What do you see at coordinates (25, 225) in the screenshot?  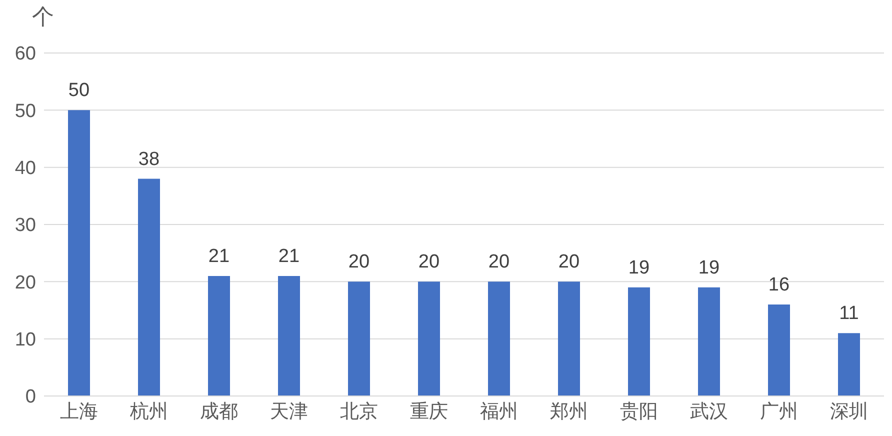 I see `y-tick-label: 30` at bounding box center [25, 225].